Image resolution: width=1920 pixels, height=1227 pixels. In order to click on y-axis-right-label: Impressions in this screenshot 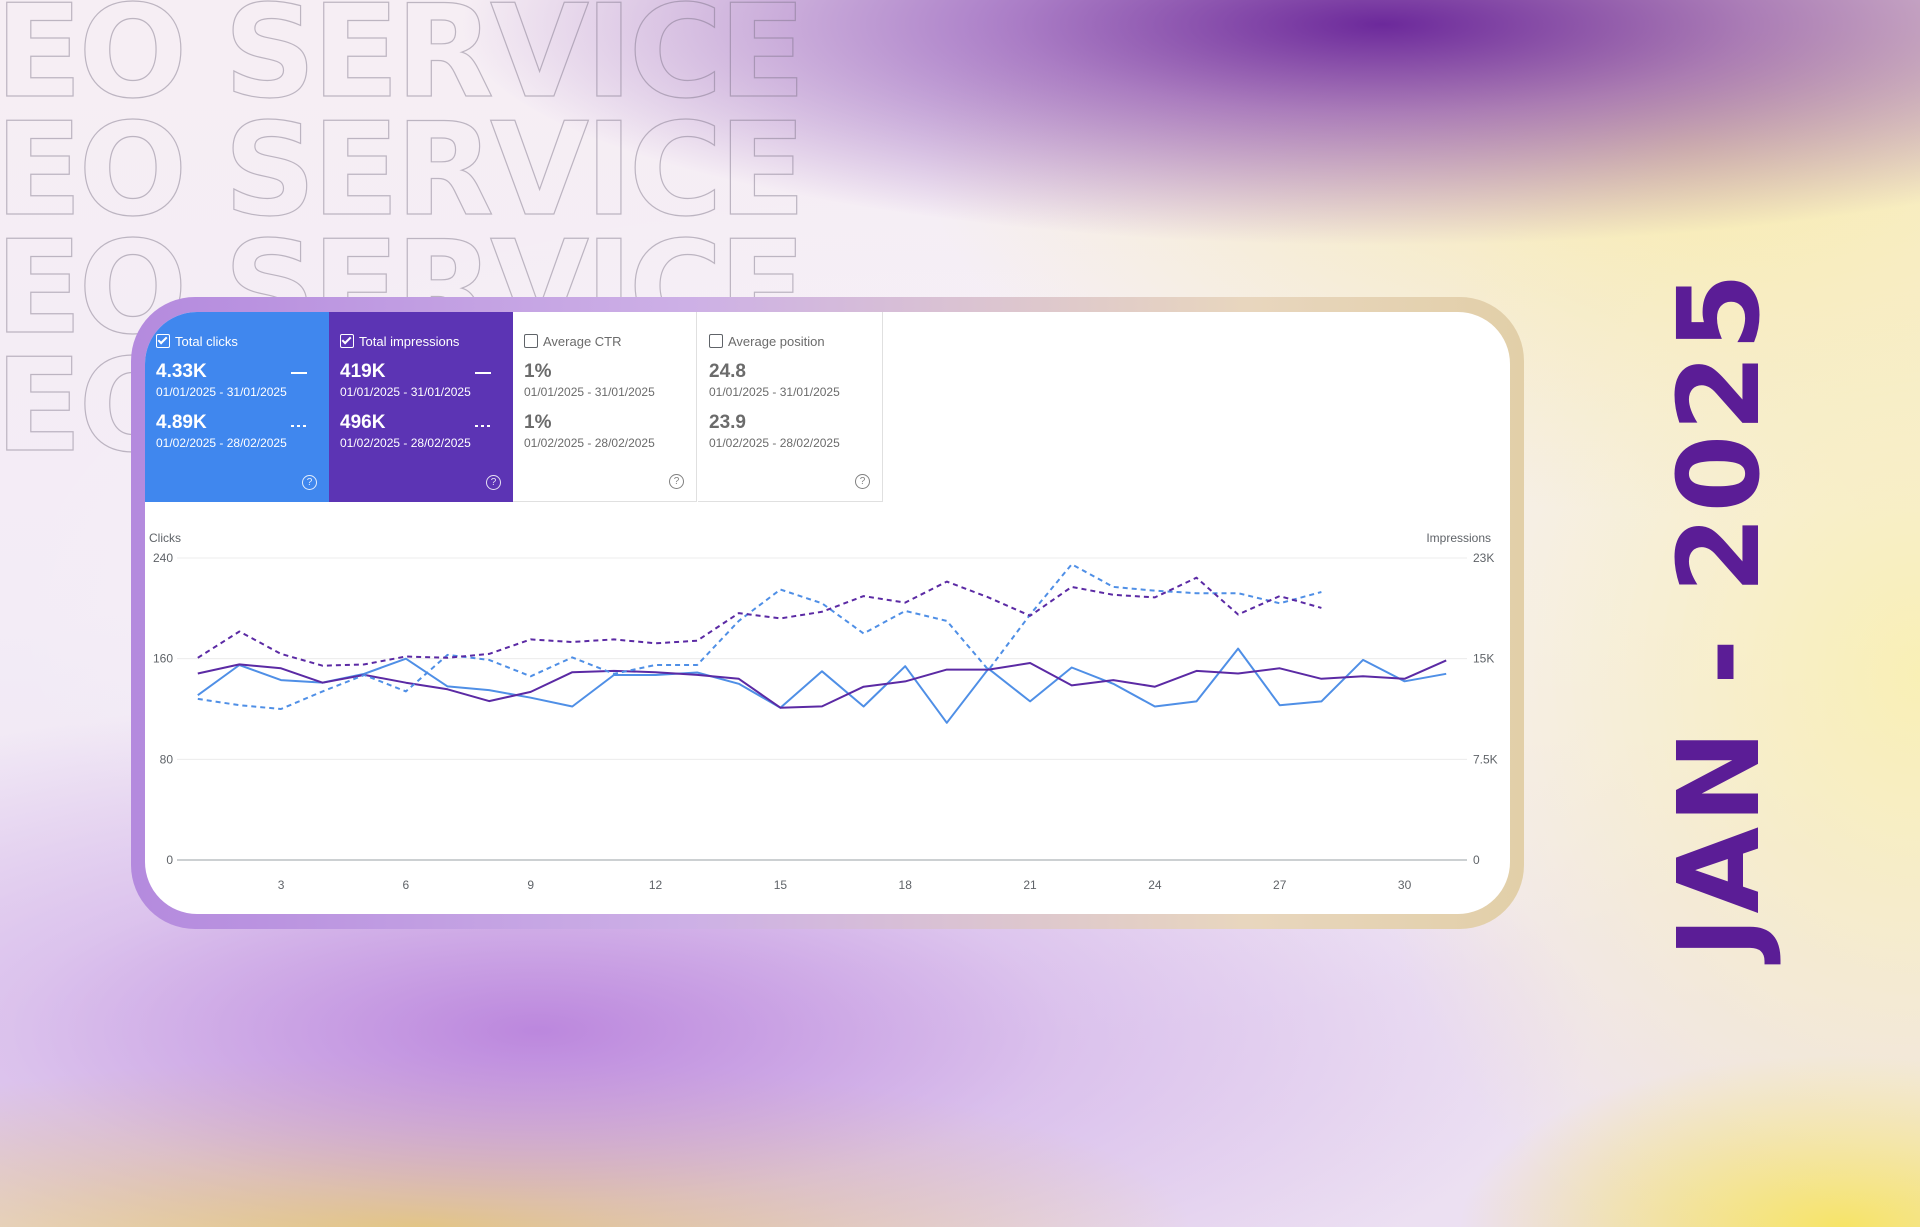, I will do `click(1458, 538)`.